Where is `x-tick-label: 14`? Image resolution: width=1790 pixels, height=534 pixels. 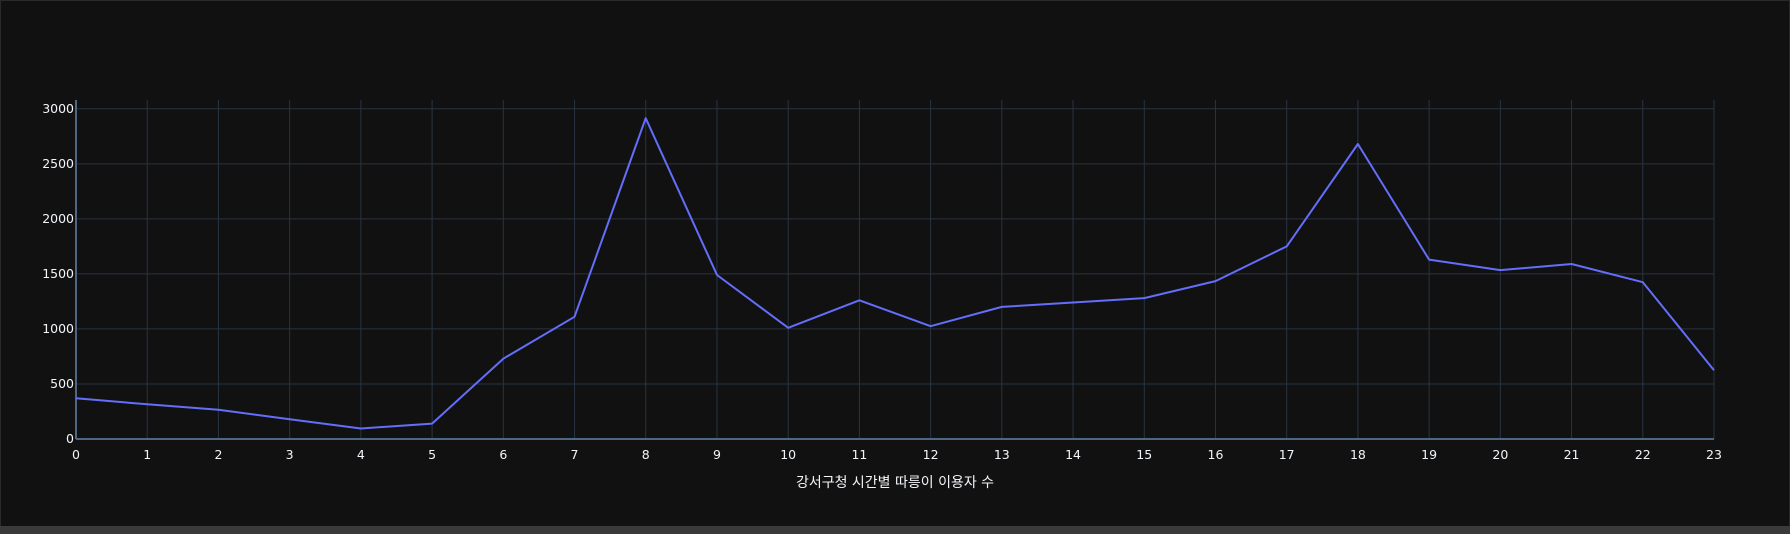 x-tick-label: 14 is located at coordinates (1073, 454).